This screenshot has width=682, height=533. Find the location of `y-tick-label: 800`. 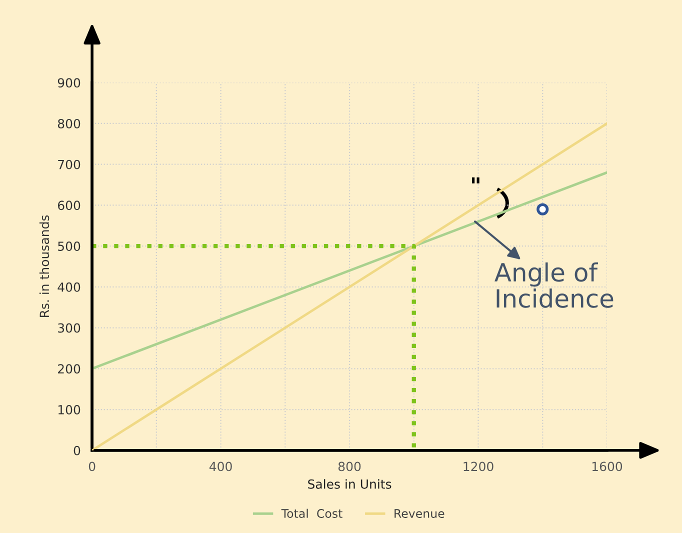

y-tick-label: 800 is located at coordinates (69, 123).